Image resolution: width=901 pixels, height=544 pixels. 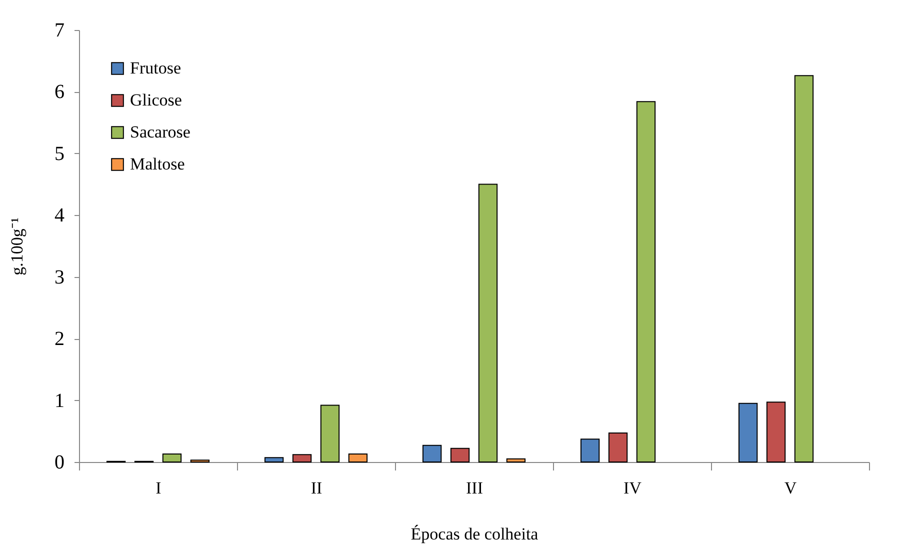 I want to click on legend-label: Frutose, so click(x=155, y=68).